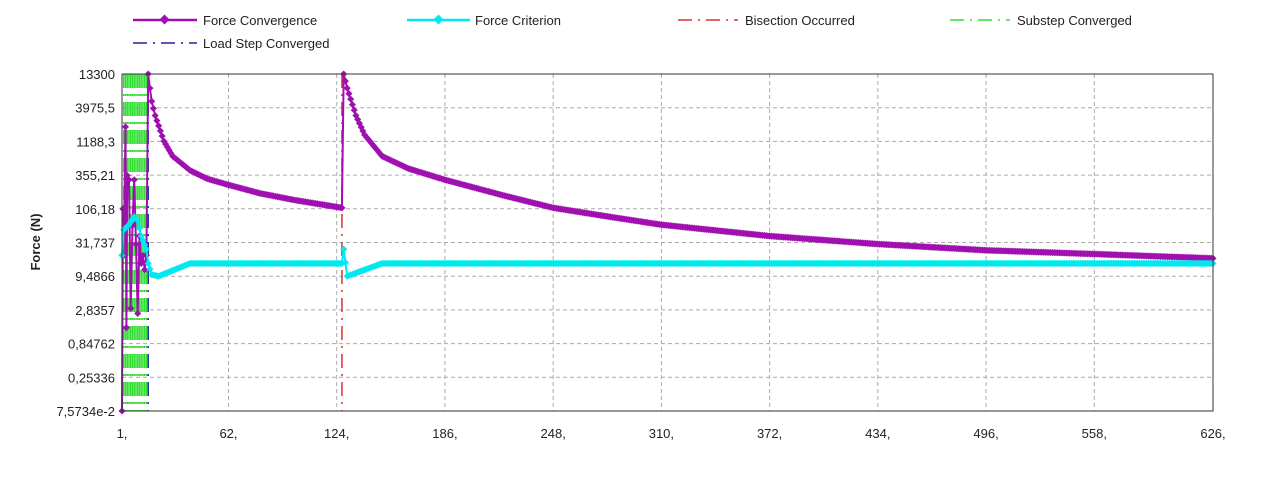 This screenshot has height=501, width=1263. I want to click on legend-label: Load Step Converged, so click(266, 43).